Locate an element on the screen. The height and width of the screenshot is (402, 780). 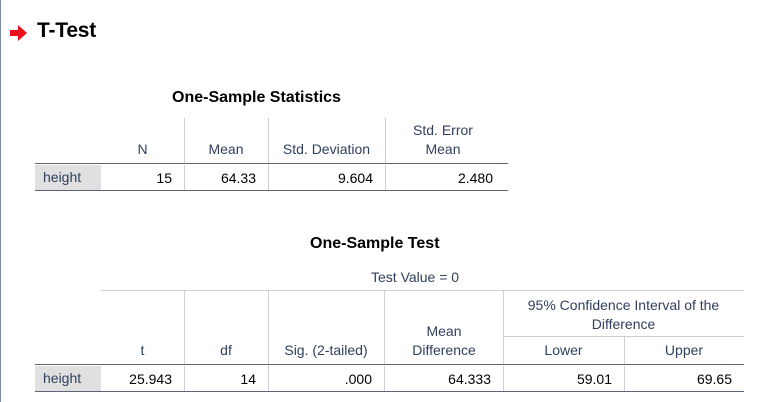
cell-df: 14 is located at coordinates (248, 379).